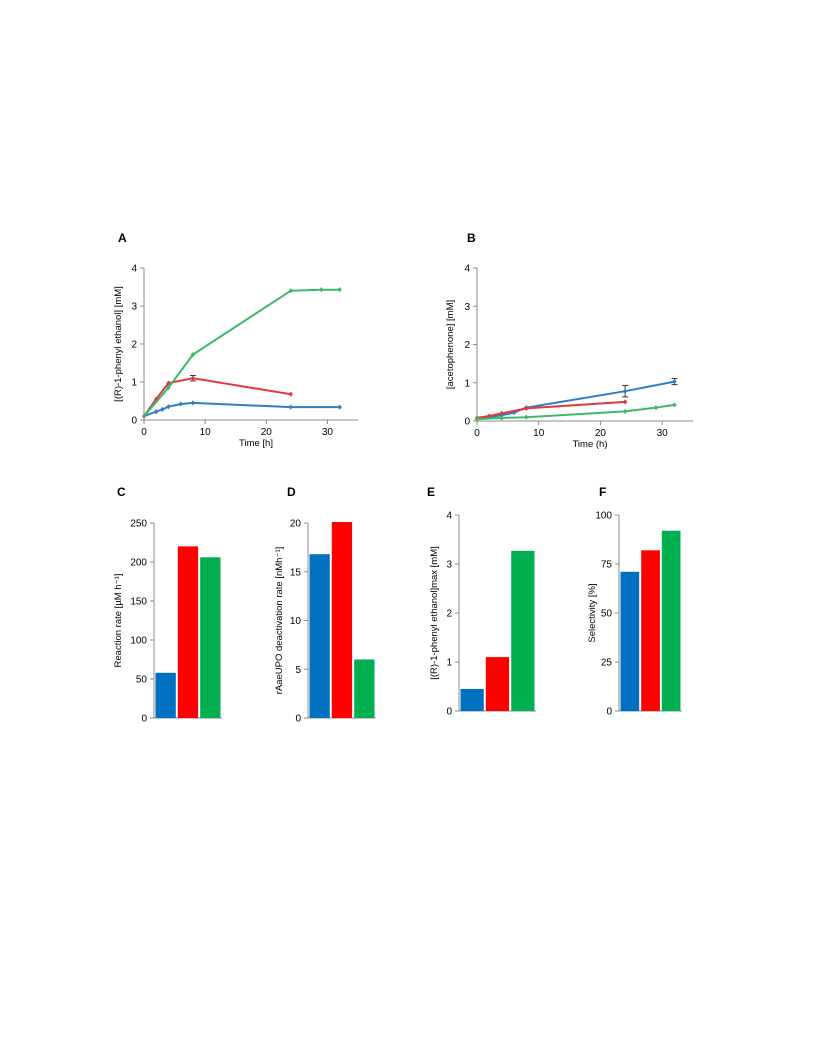 This screenshot has width=816, height=1056. What do you see at coordinates (607, 663) in the screenshot?
I see `y-tick-label: 25` at bounding box center [607, 663].